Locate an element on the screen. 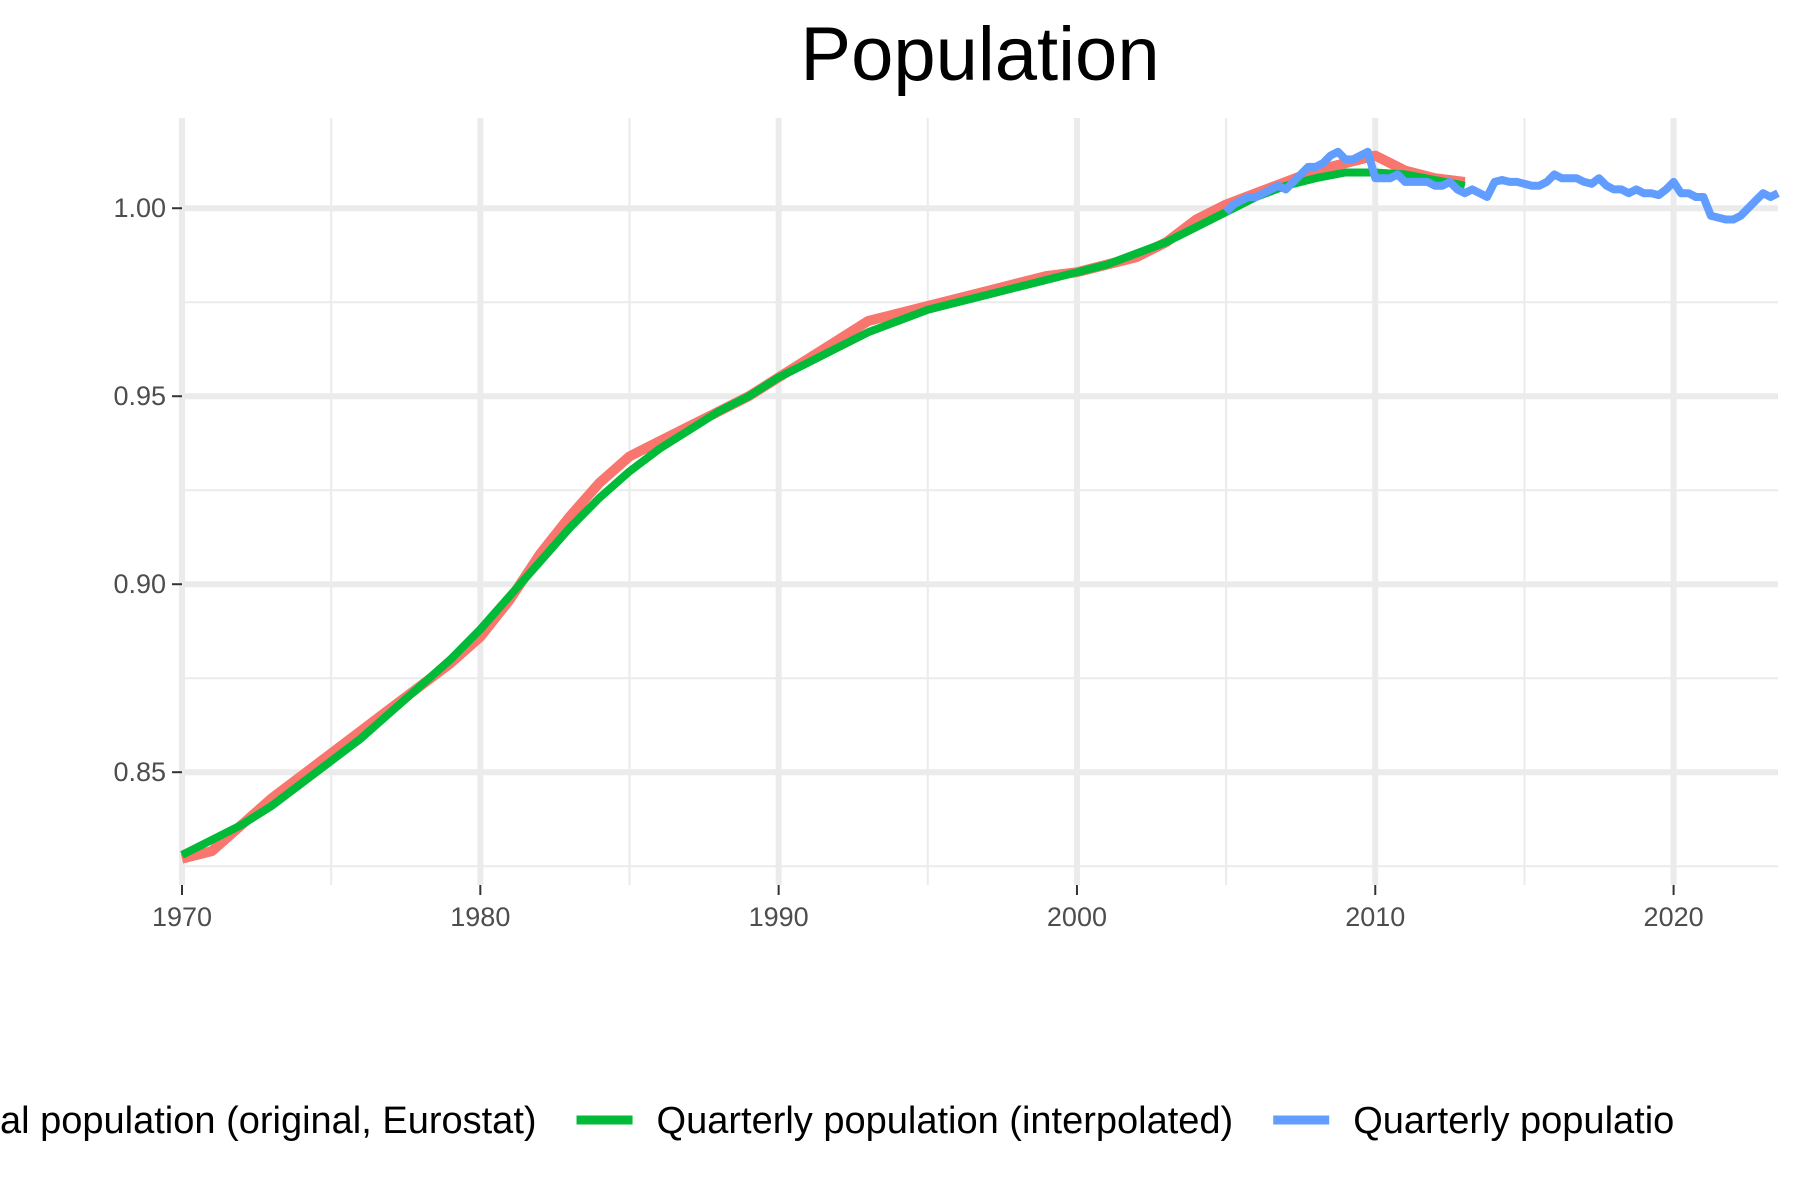 This screenshot has width=1800, height=1200. x-tick-label: 2000 is located at coordinates (1077, 917).